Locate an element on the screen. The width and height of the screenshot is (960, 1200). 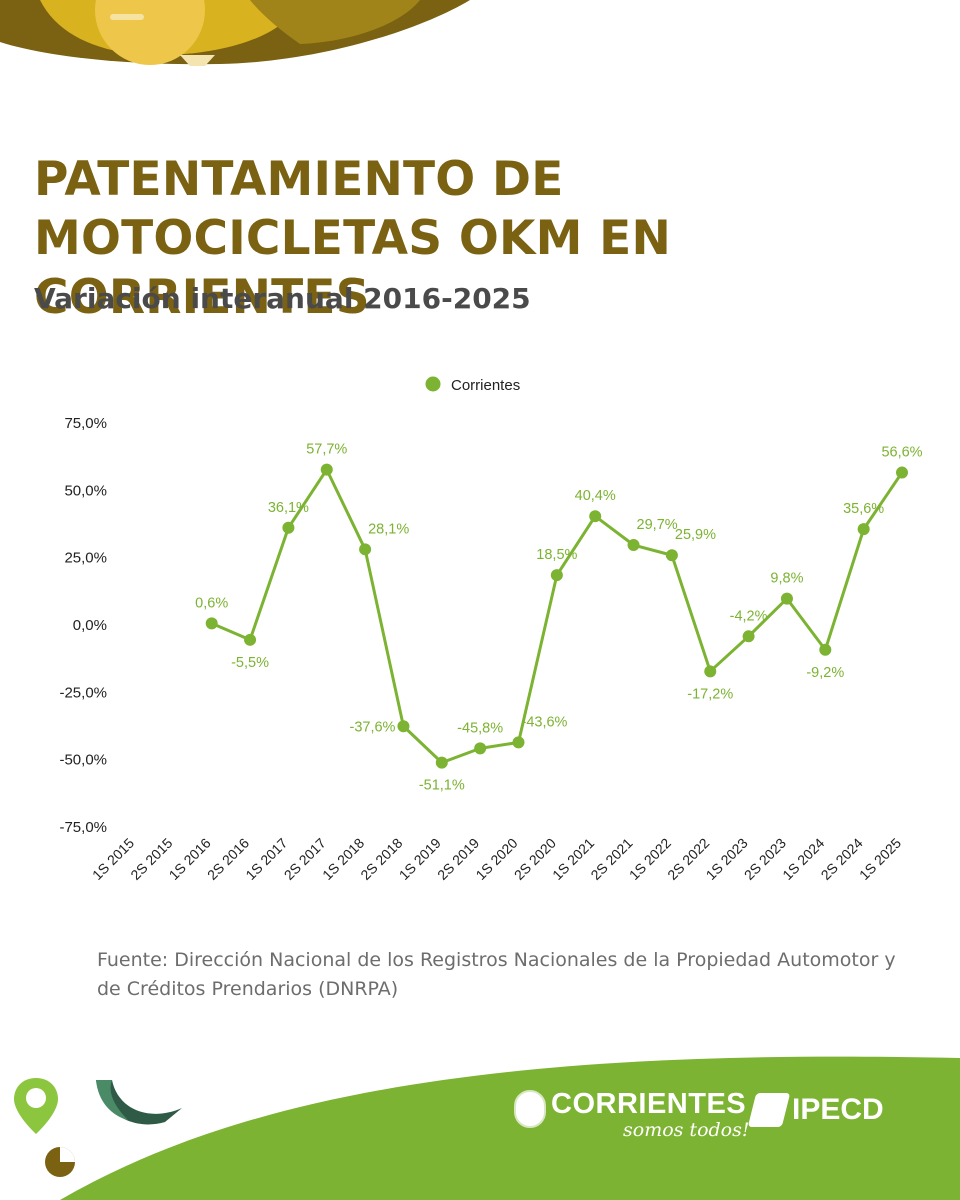
arc-shape-icon is located at coordinates (139, 1102).